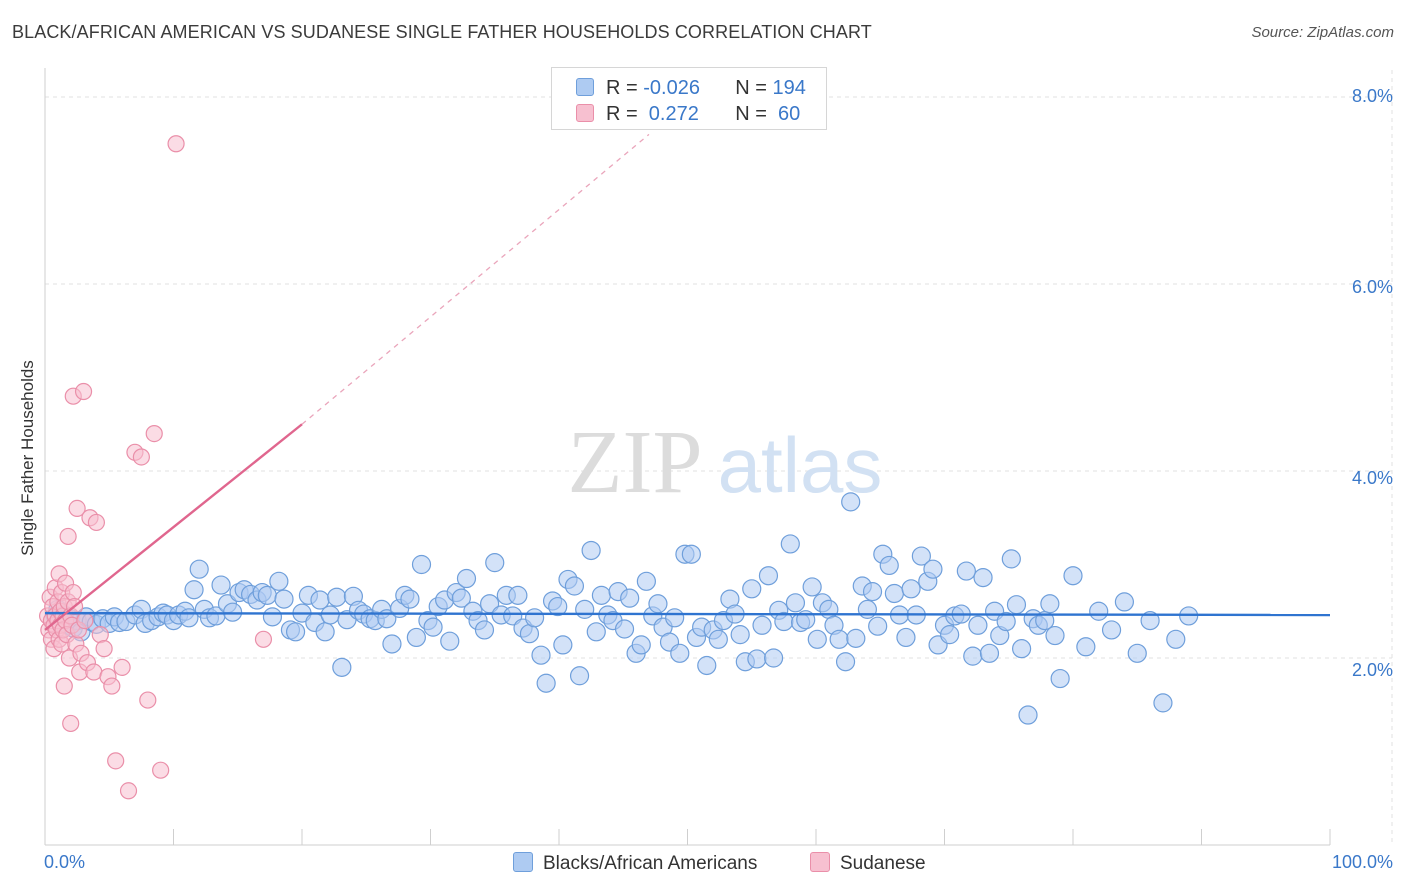 The height and width of the screenshot is (892, 1406). What do you see at coordinates (1372, 287) in the screenshot?
I see `y-tick-label: 6.0%` at bounding box center [1372, 287].